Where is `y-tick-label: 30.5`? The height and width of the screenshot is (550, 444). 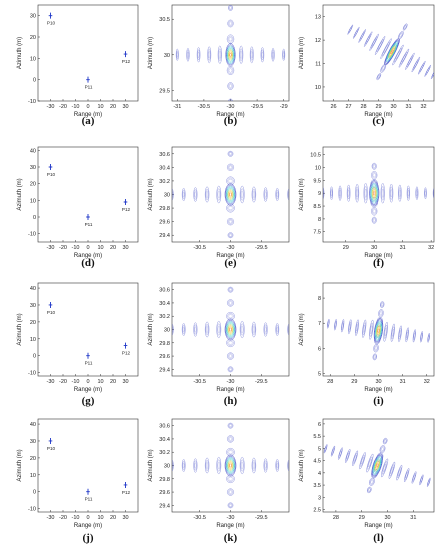 y-tick-label: 30.5 is located at coordinates (164, 20).